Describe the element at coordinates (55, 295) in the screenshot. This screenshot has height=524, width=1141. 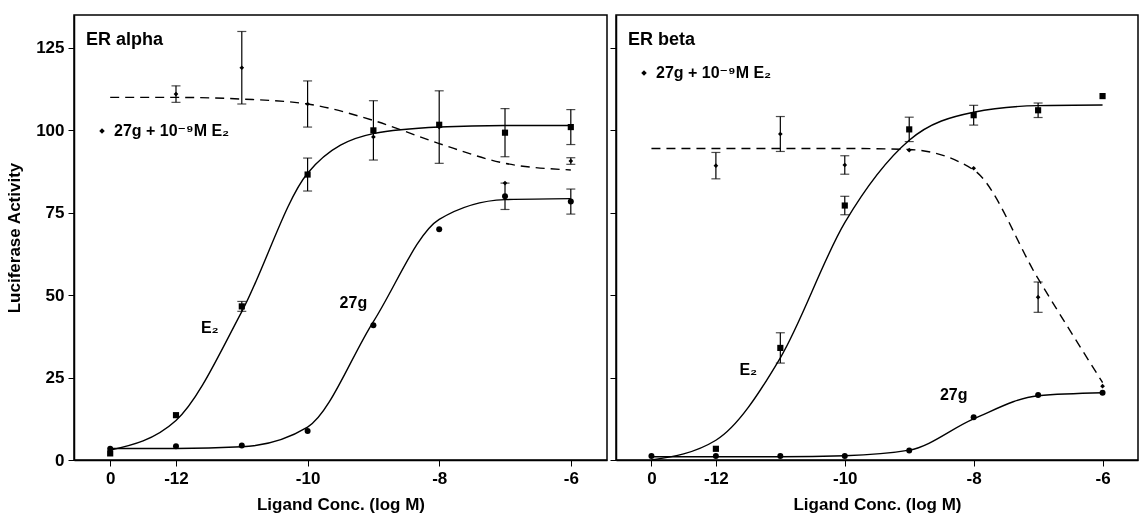
I see `y-tick-label: 50` at that location.